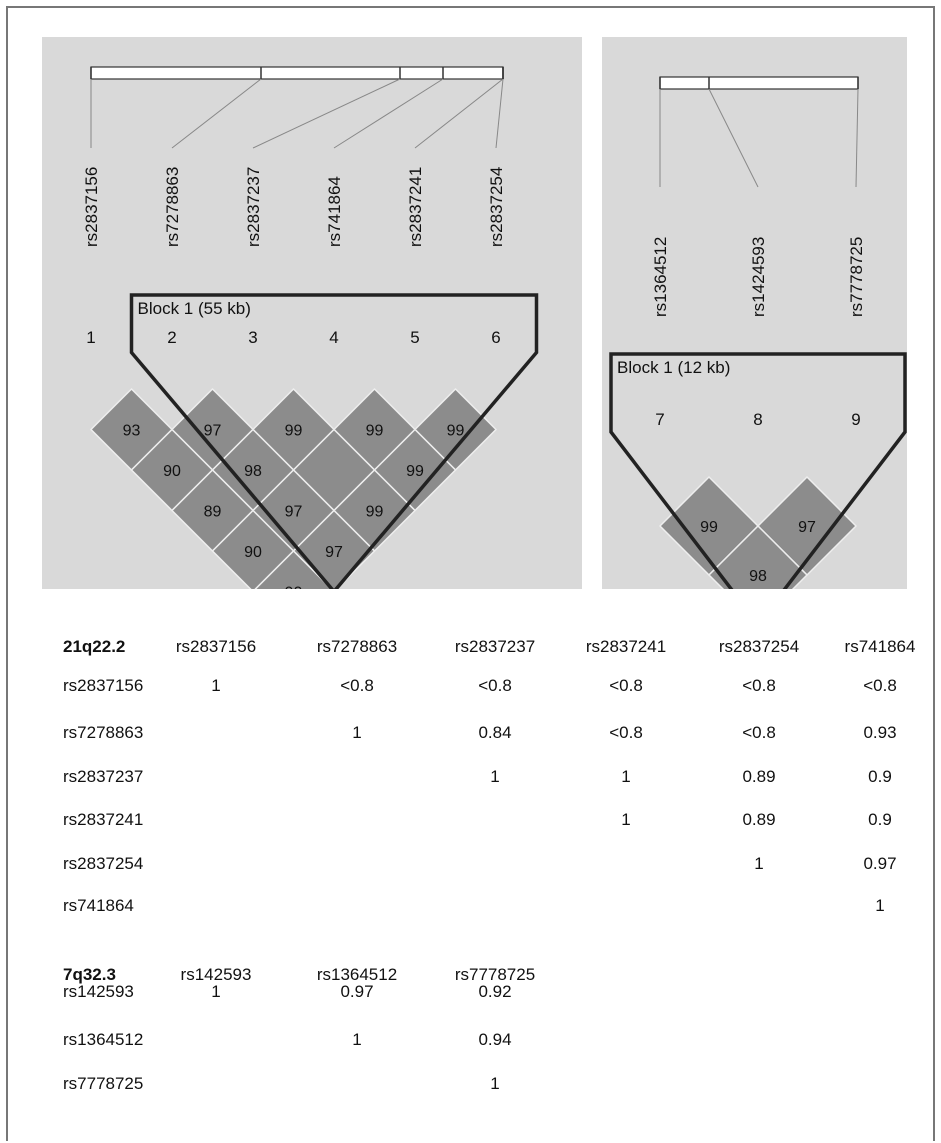 The height and width of the screenshot is (1143, 941). What do you see at coordinates (103, 1039) in the screenshot?
I see `table-7q-row-header: rs1364512` at bounding box center [103, 1039].